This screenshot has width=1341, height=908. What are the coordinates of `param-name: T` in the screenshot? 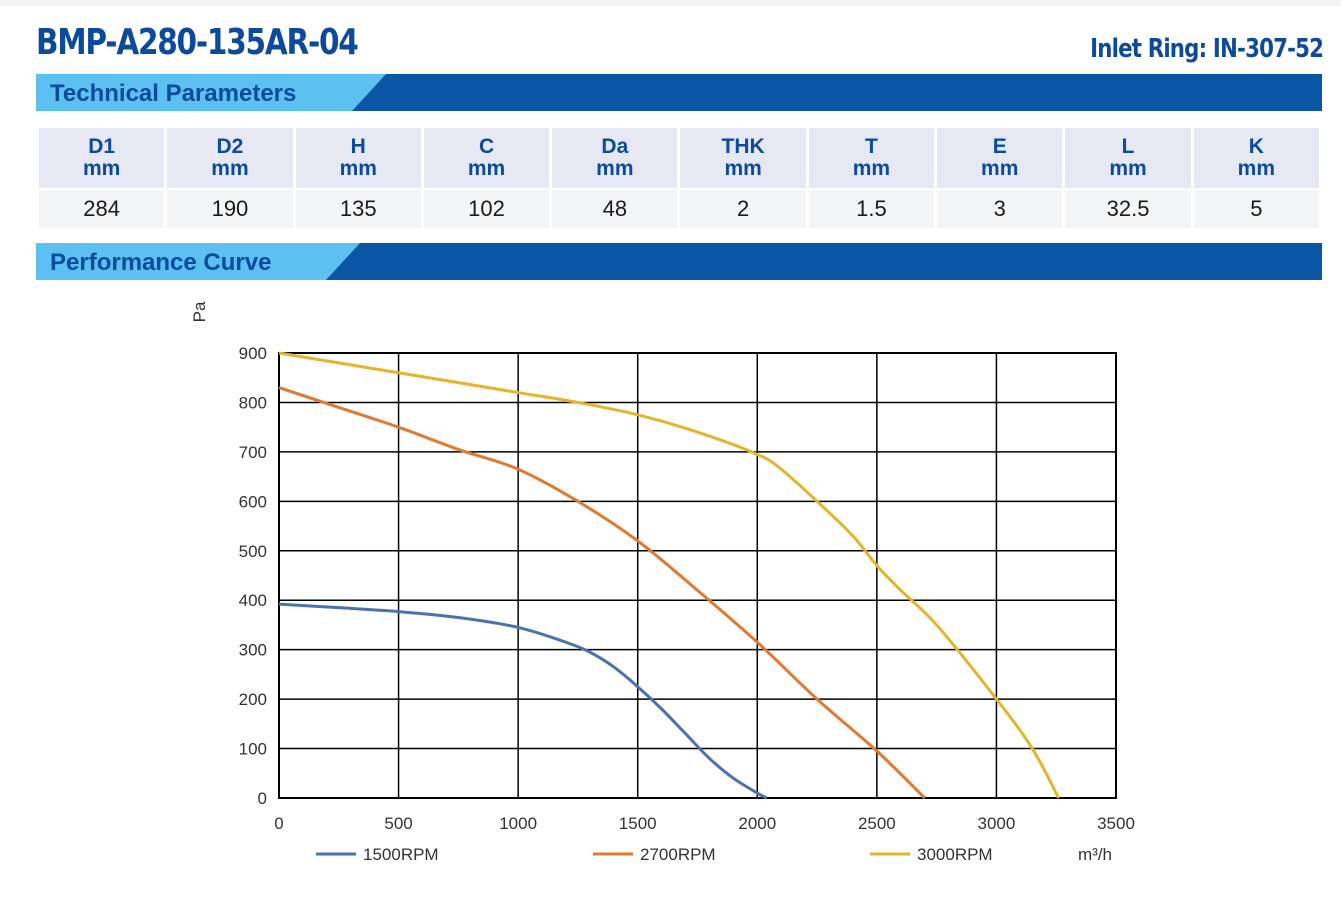 It's located at (871, 146).